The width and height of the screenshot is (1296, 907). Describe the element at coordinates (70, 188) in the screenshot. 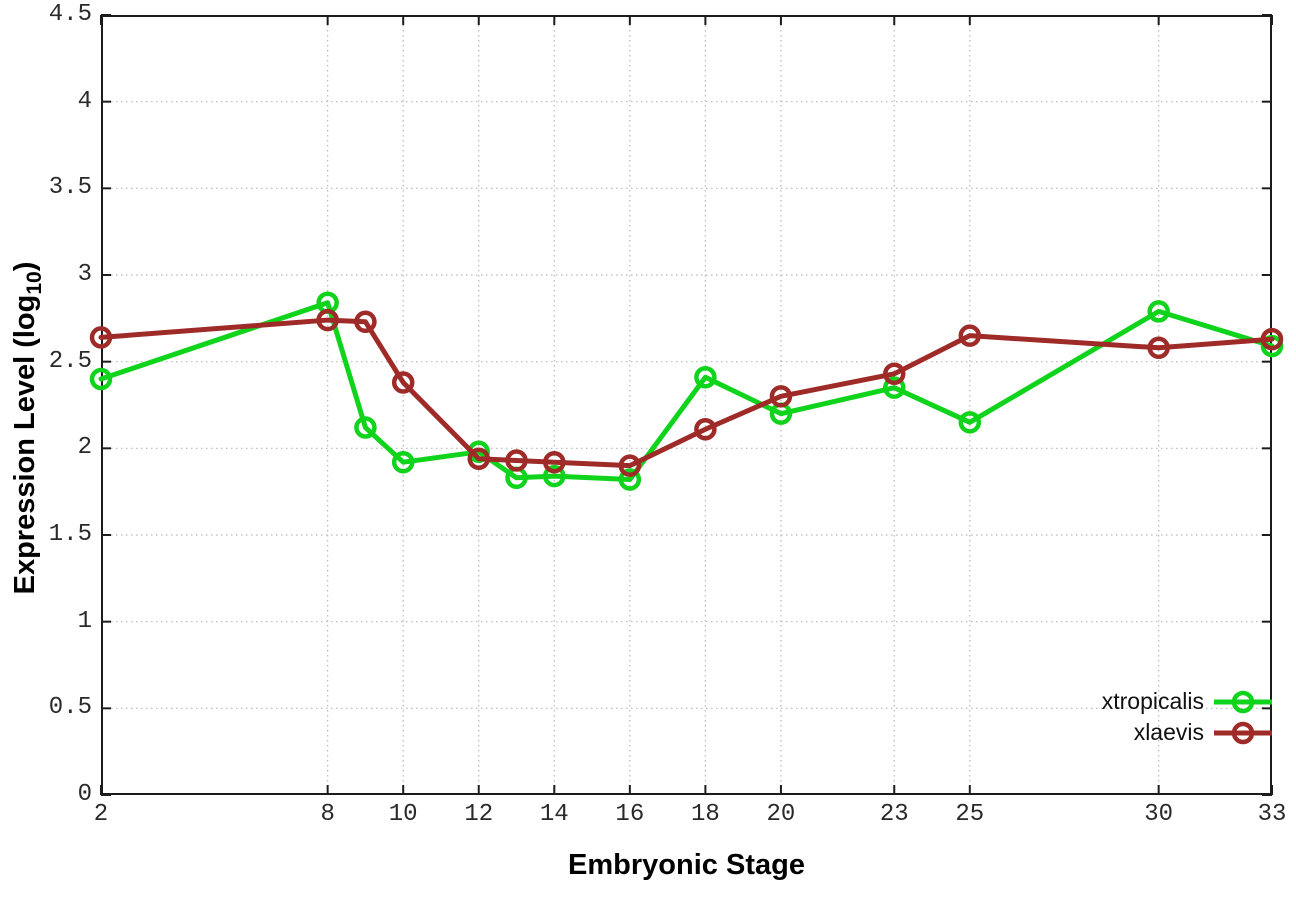

I see `y-tick-label: 3.5` at that location.